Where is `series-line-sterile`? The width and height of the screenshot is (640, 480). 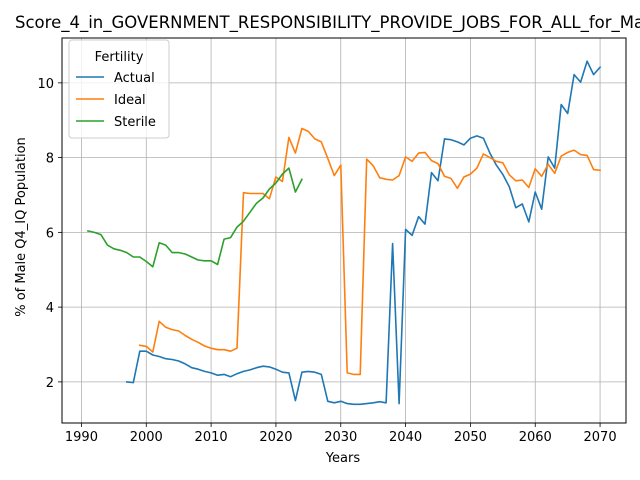 series-line-sterile is located at coordinates (194, 217).